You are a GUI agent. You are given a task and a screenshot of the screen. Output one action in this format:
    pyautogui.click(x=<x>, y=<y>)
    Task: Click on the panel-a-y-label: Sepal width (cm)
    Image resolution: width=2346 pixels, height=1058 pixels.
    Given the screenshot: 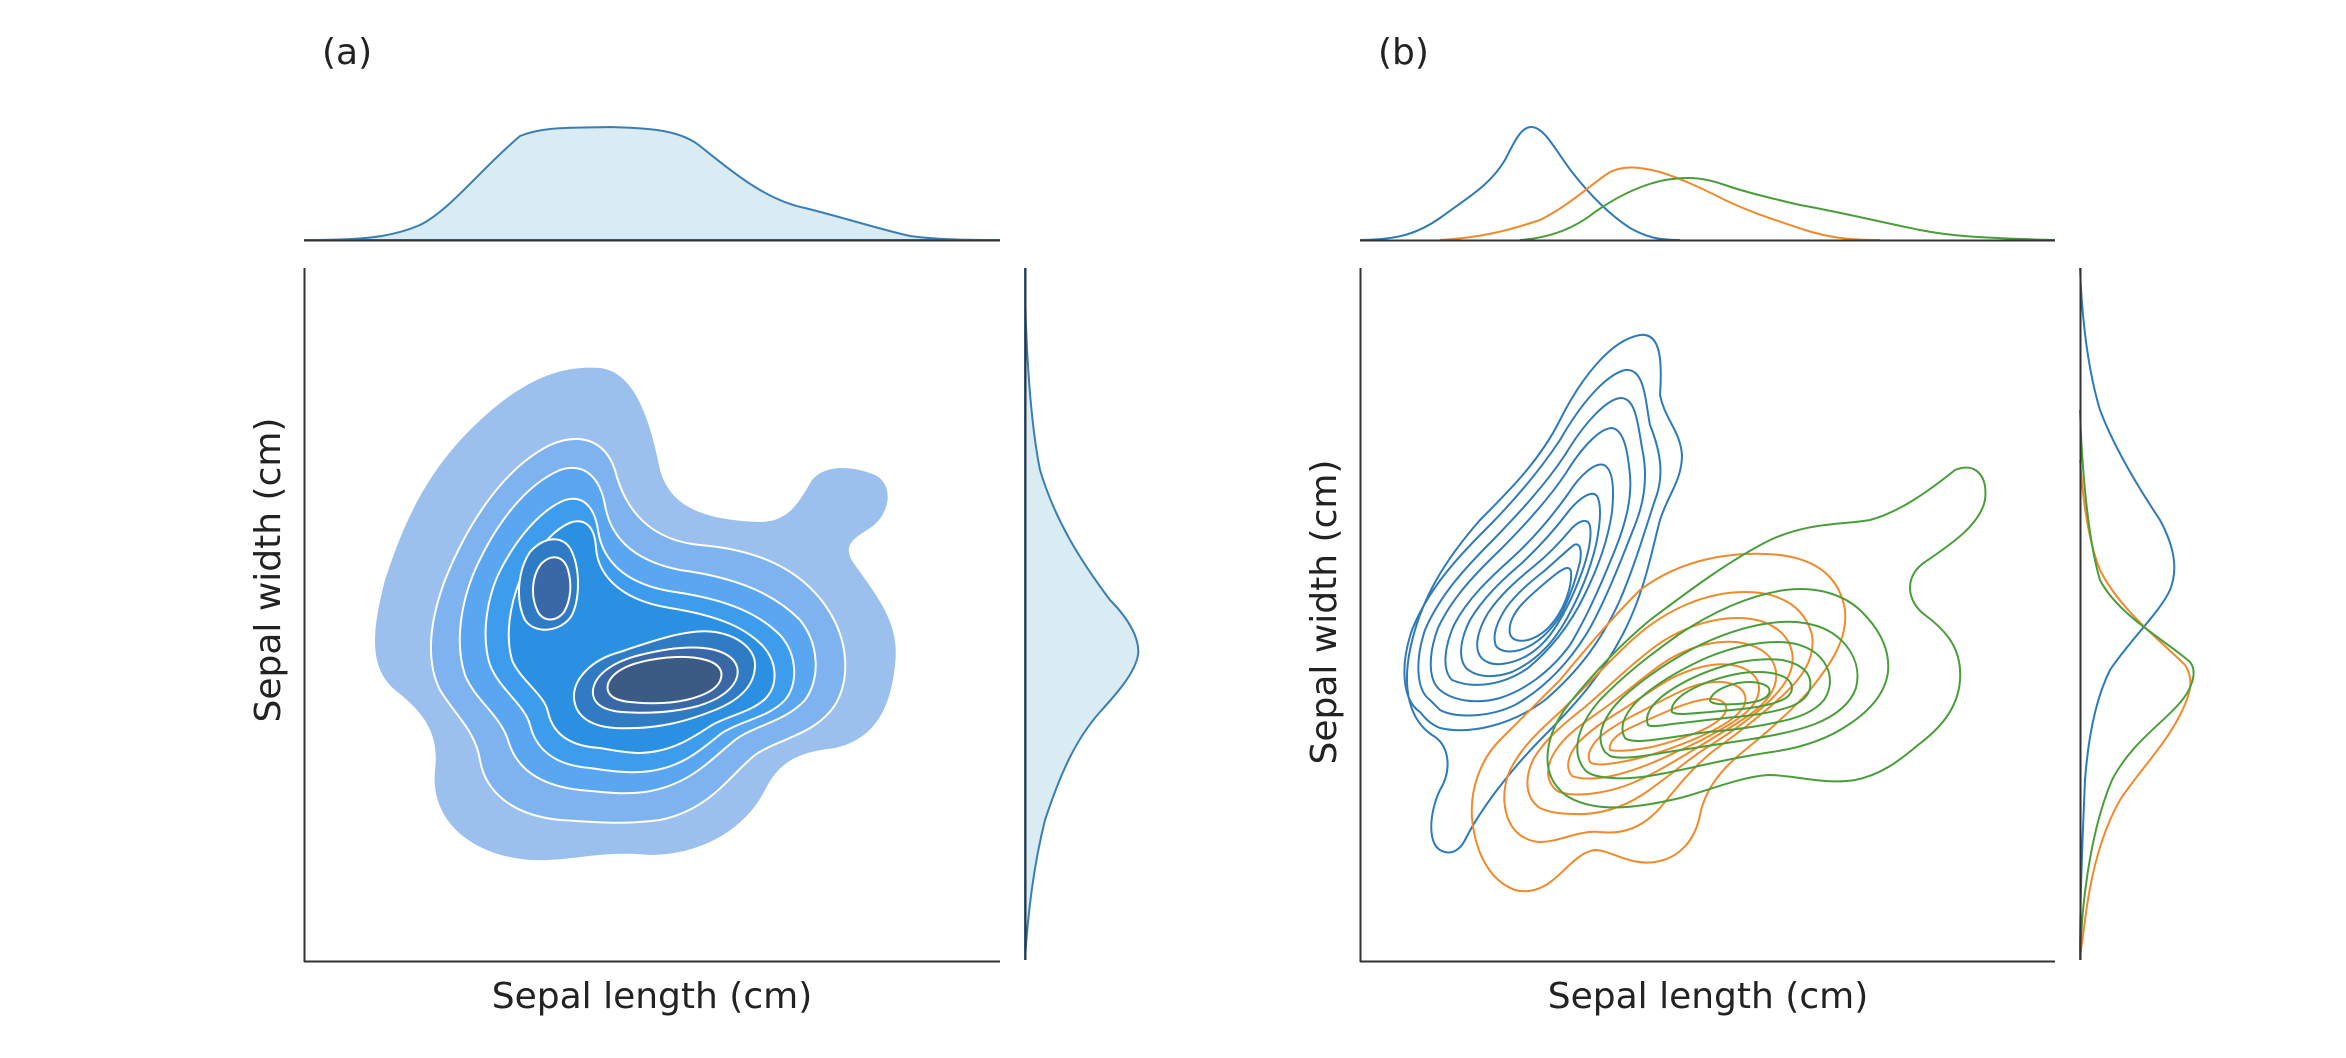 What is the action you would take?
    pyautogui.click(x=268, y=570)
    